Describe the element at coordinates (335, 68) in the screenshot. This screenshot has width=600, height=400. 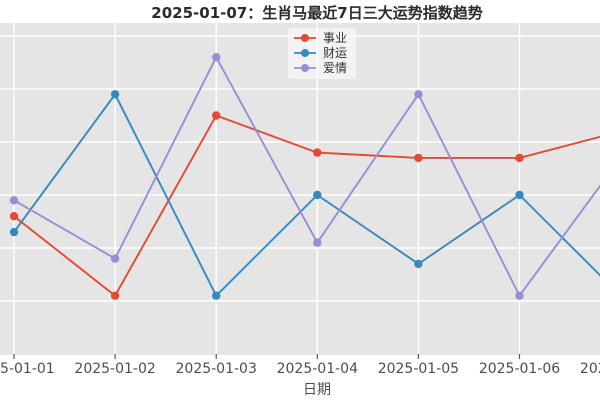
I see `legend-label: 爱情` at that location.